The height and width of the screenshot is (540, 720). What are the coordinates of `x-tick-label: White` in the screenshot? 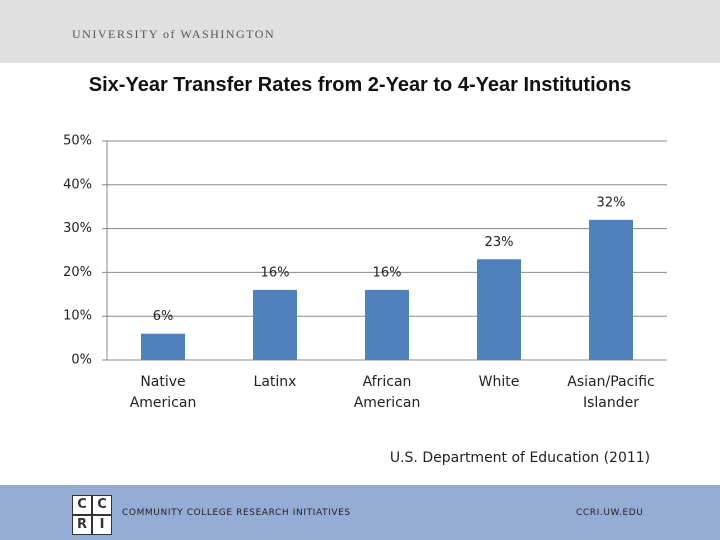 It's located at (499, 382).